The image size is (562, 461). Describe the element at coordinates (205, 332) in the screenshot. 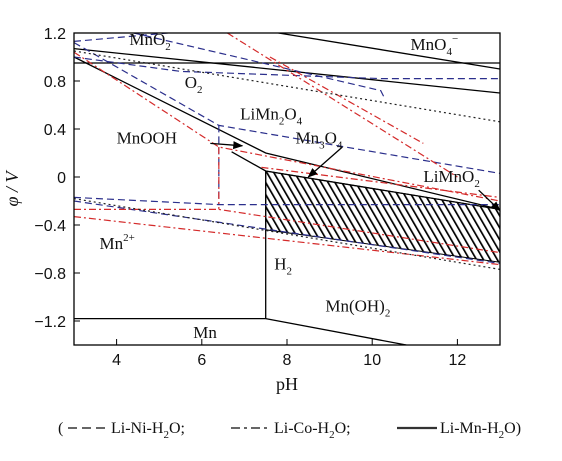

I see `region-label-mn: Mn` at that location.